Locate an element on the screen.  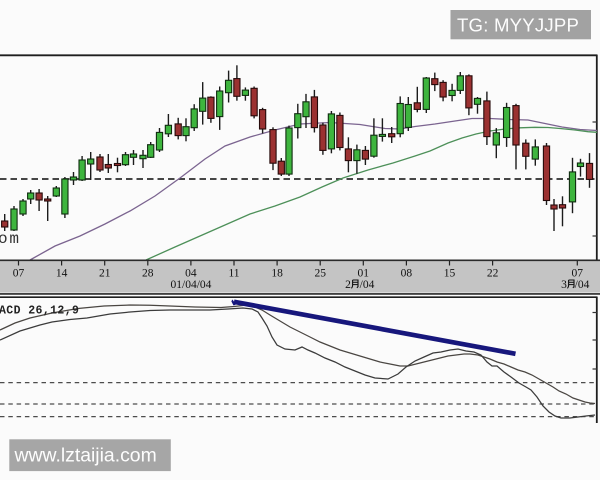
svg-text: 25 is located at coordinates (320, 274).